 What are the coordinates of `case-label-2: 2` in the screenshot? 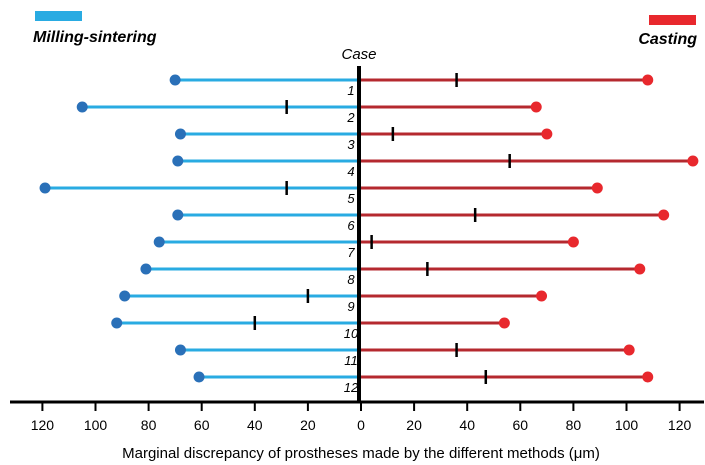 It's located at (350, 117).